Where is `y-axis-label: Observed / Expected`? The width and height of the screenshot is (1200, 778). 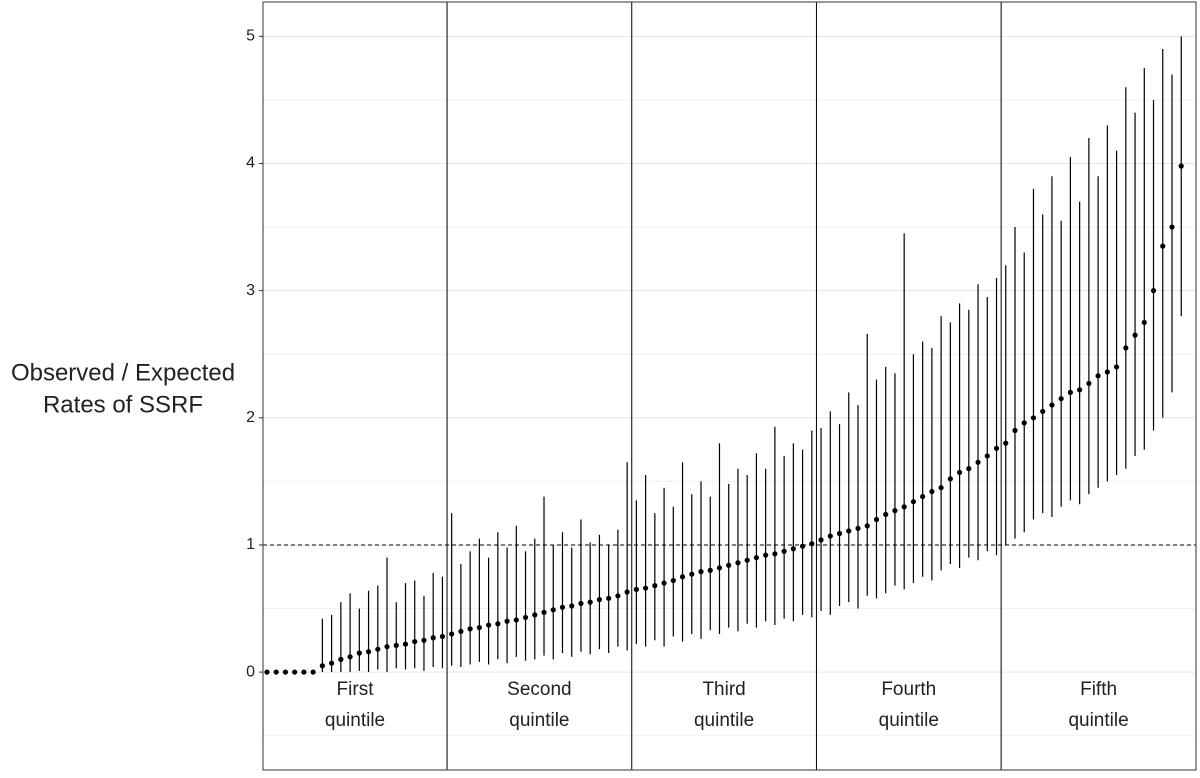
y-axis-label: Observed / Expected is located at coordinates (123, 372).